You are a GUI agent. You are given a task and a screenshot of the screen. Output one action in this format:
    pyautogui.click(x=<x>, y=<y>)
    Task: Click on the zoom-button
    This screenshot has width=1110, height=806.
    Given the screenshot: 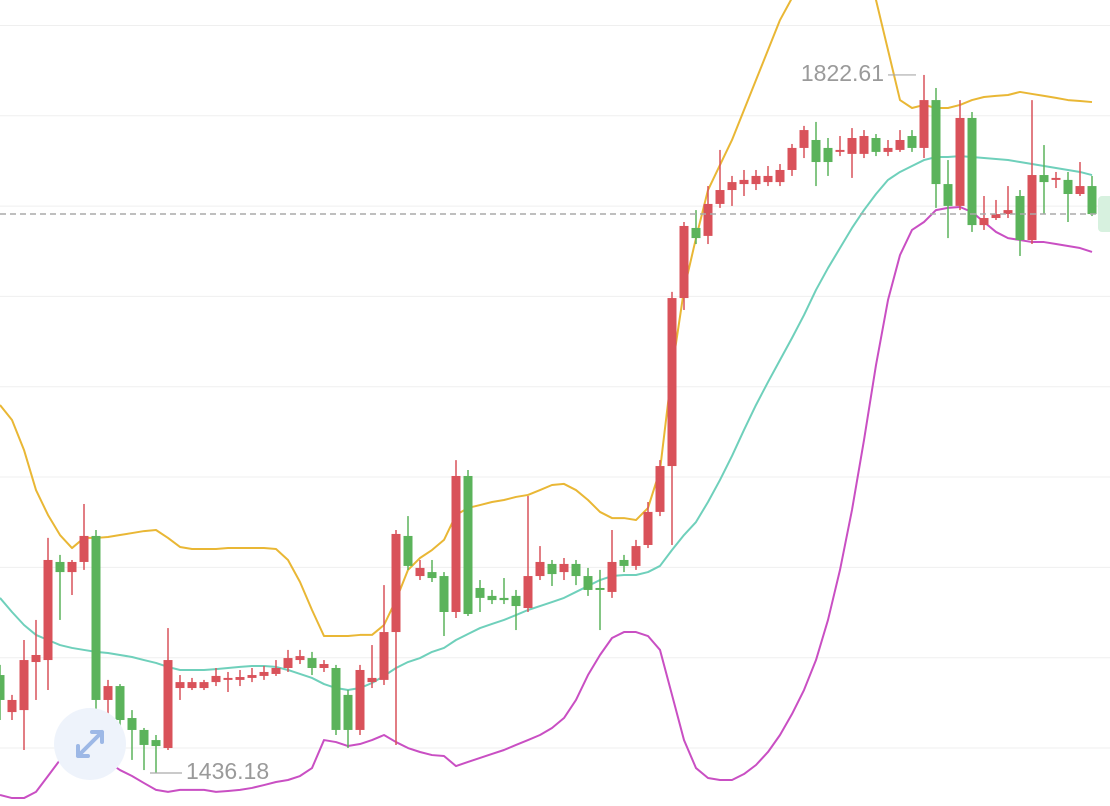 What is the action you would take?
    pyautogui.click(x=90, y=744)
    